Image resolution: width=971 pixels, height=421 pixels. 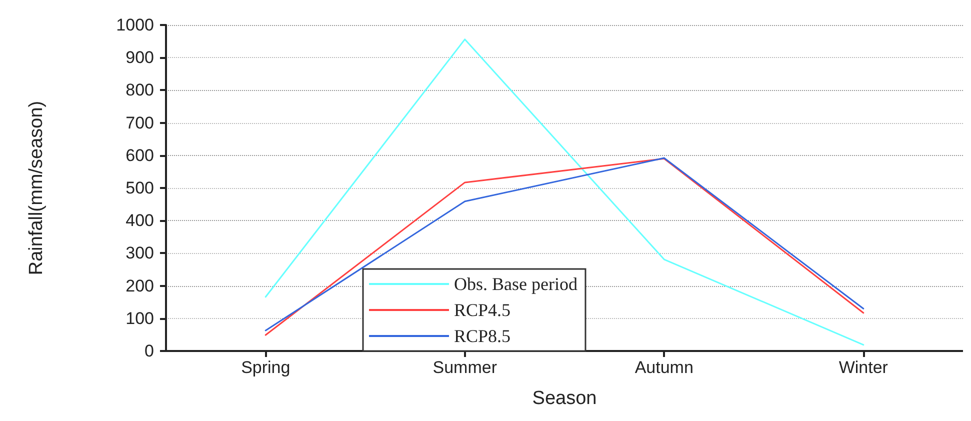 I want to click on x-tick-label: Autumn, so click(x=664, y=367).